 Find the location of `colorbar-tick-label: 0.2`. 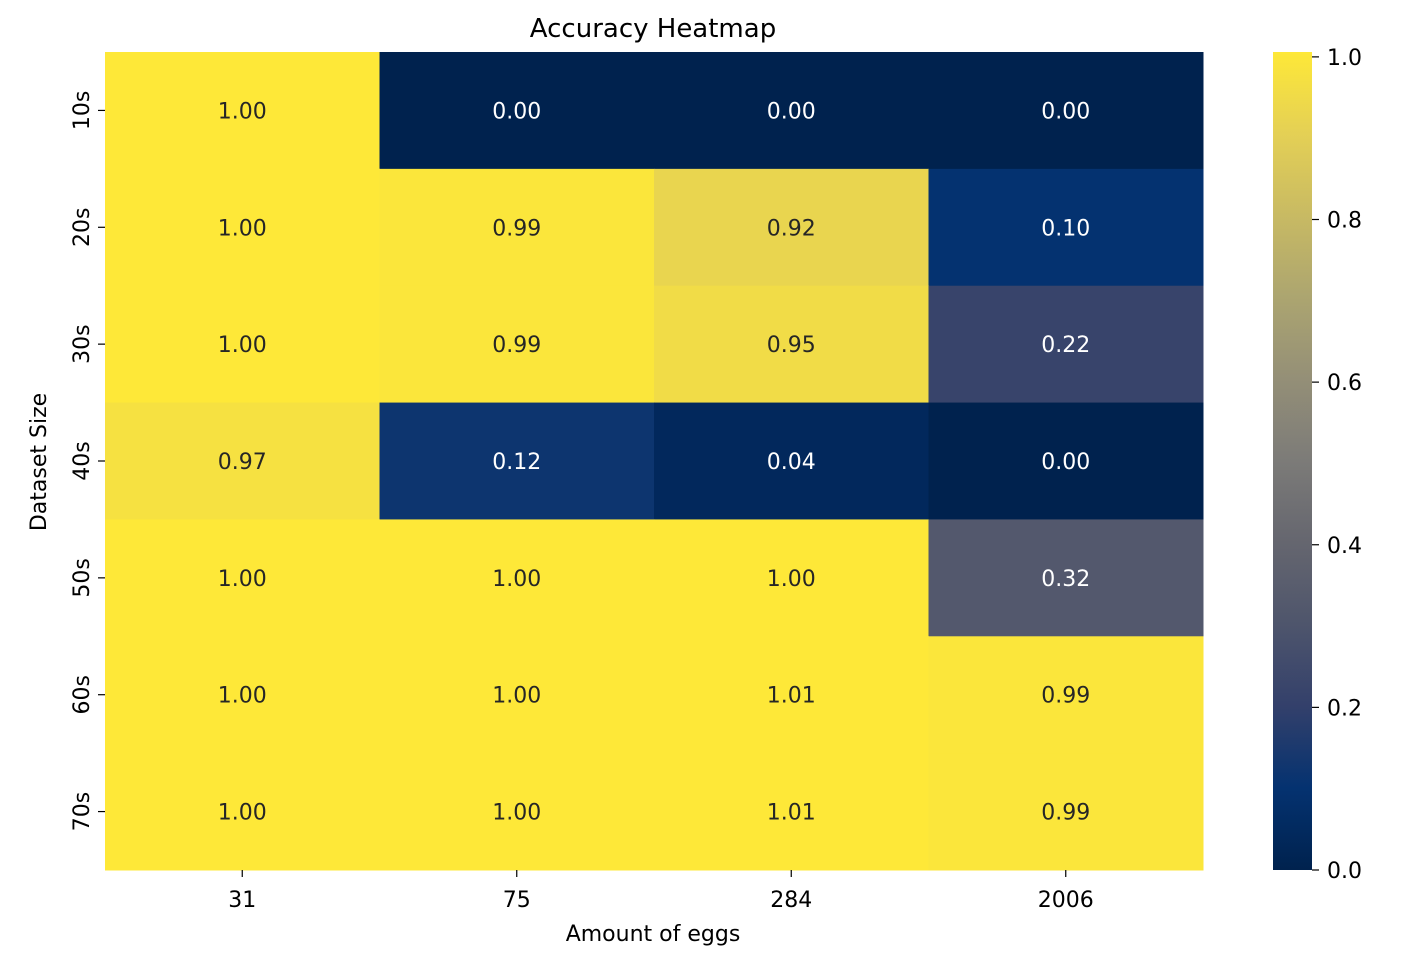

colorbar-tick-label: 0.2 is located at coordinates (1344, 708).